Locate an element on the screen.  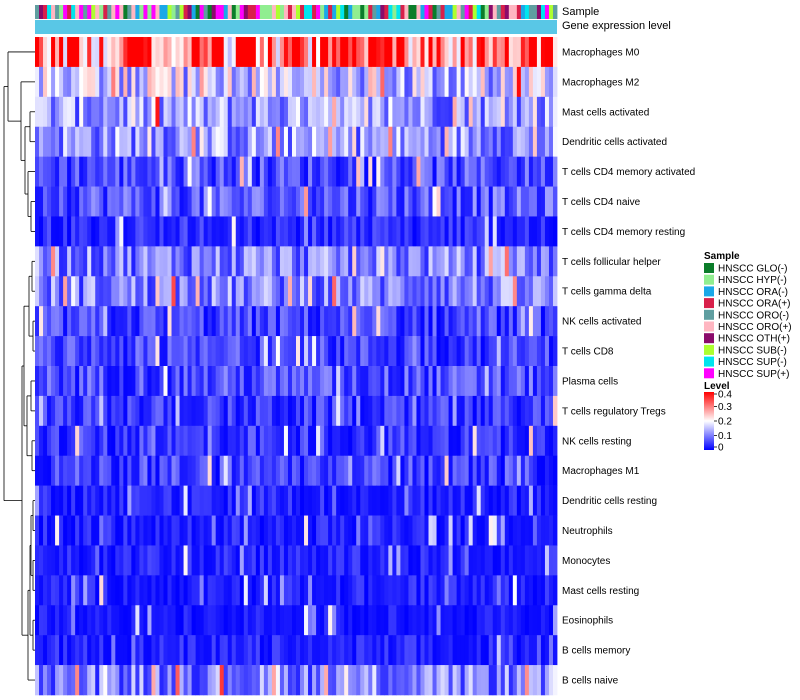
row-label: Macrophages M2 is located at coordinates (601, 82).